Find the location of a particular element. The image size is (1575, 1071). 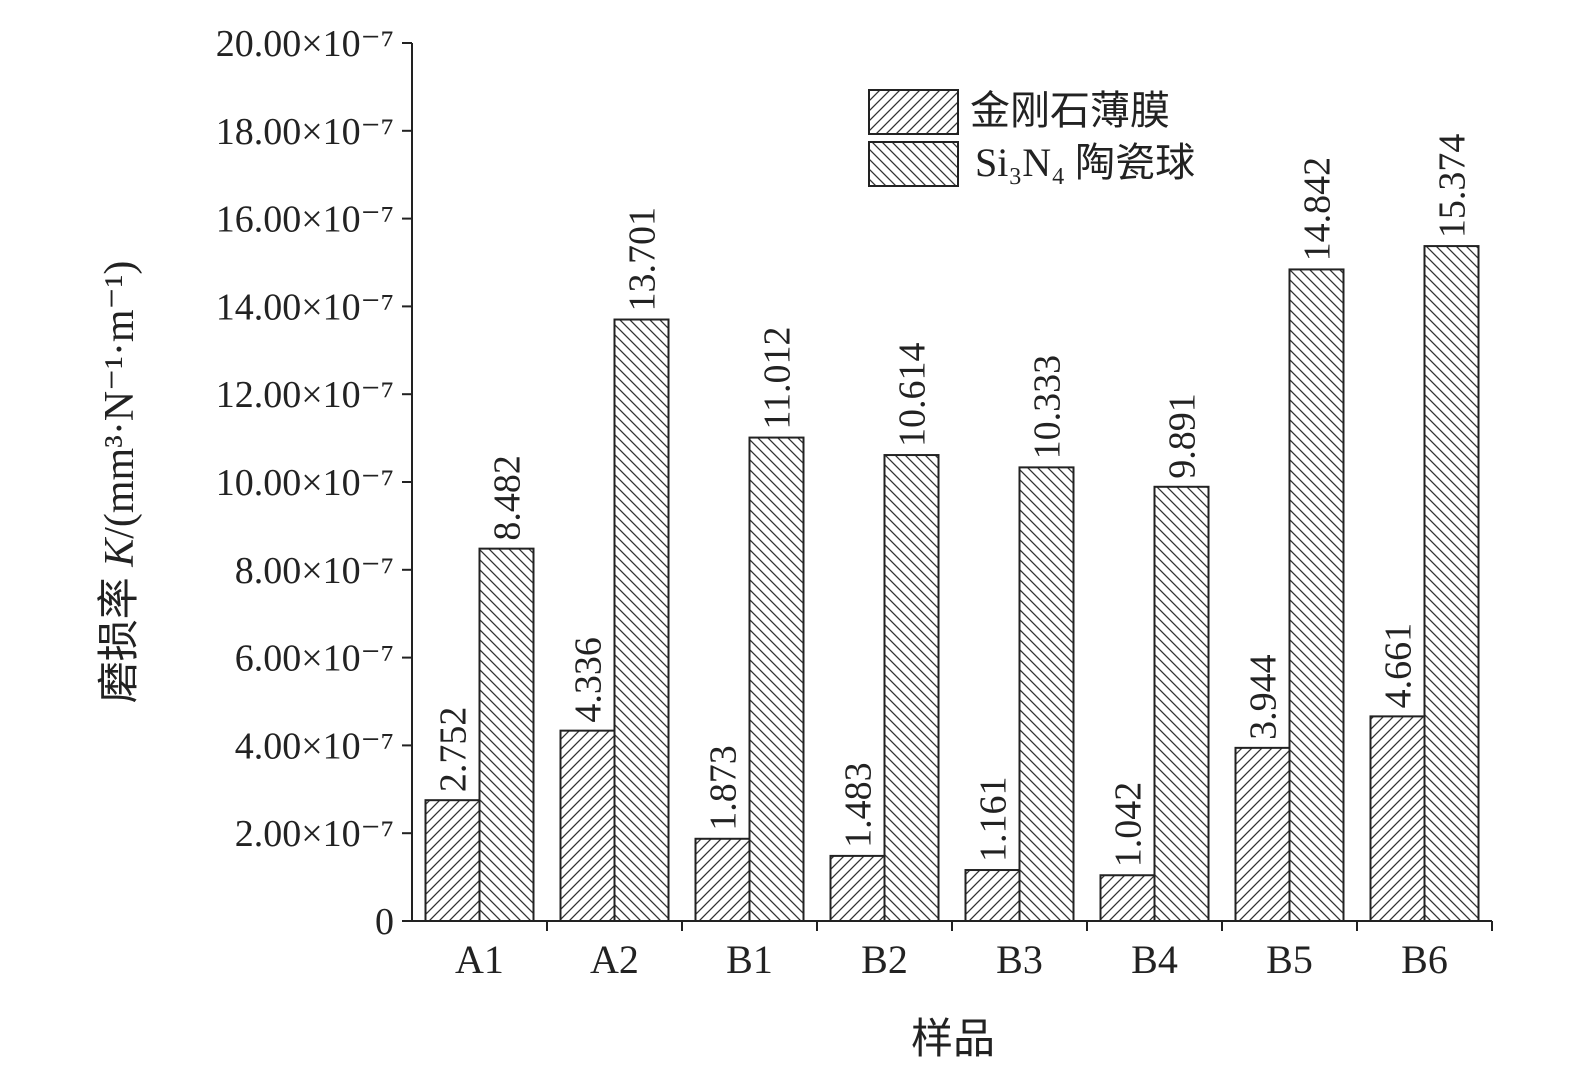

y-tick-label: 14.00×10⁻⁷ is located at coordinates (305, 307).